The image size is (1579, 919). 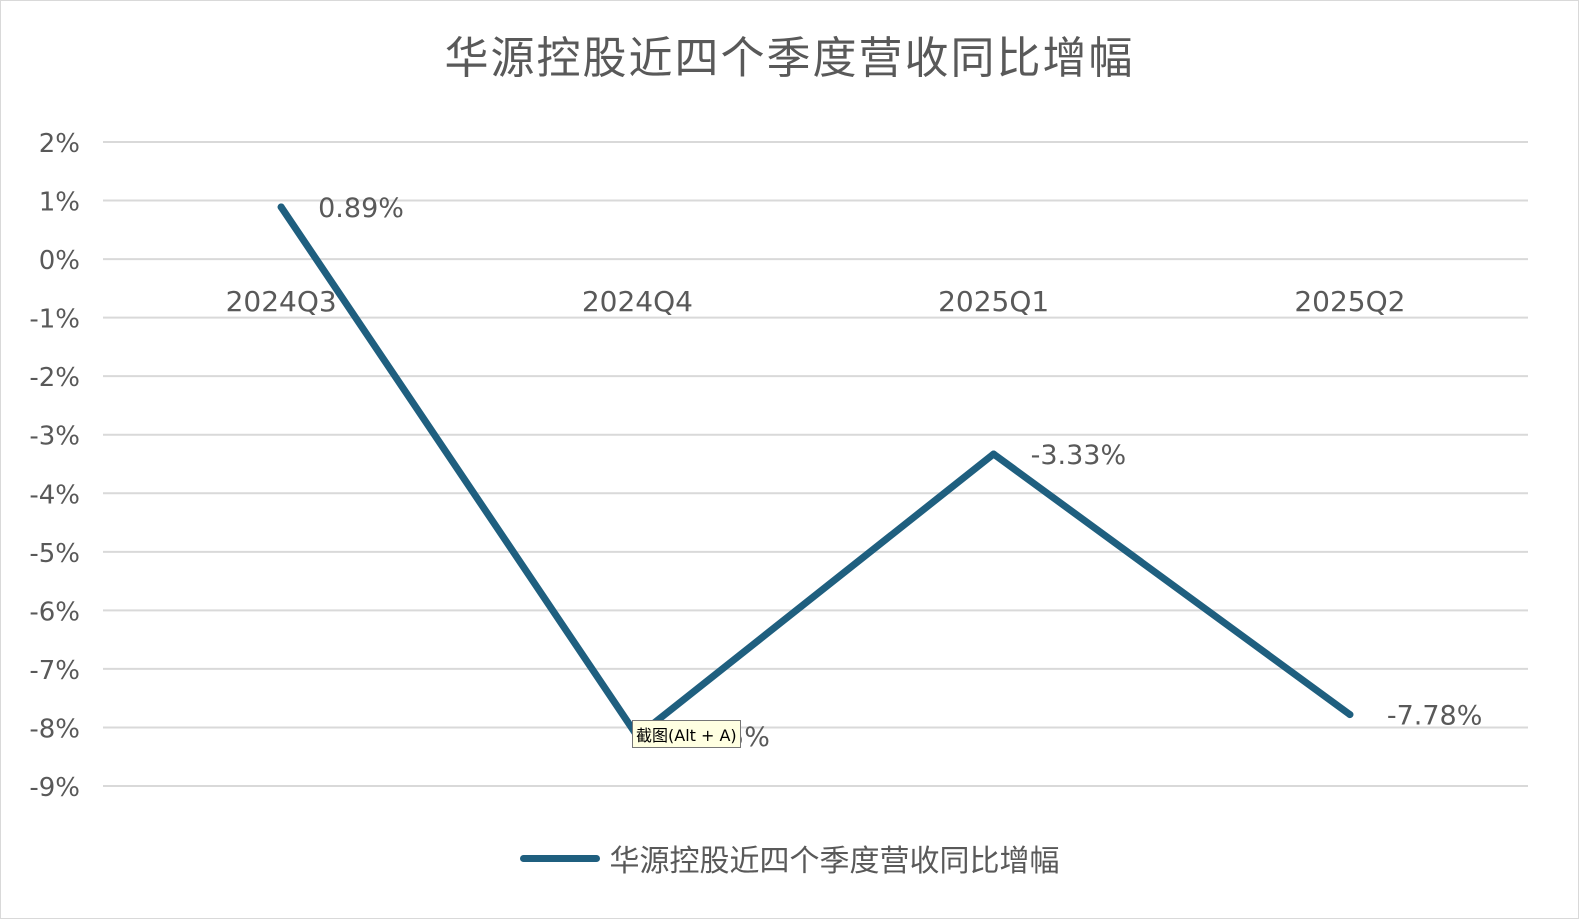 I want to click on chart-title: 华源控股近四个季度营收同比增幅, so click(x=789, y=58).